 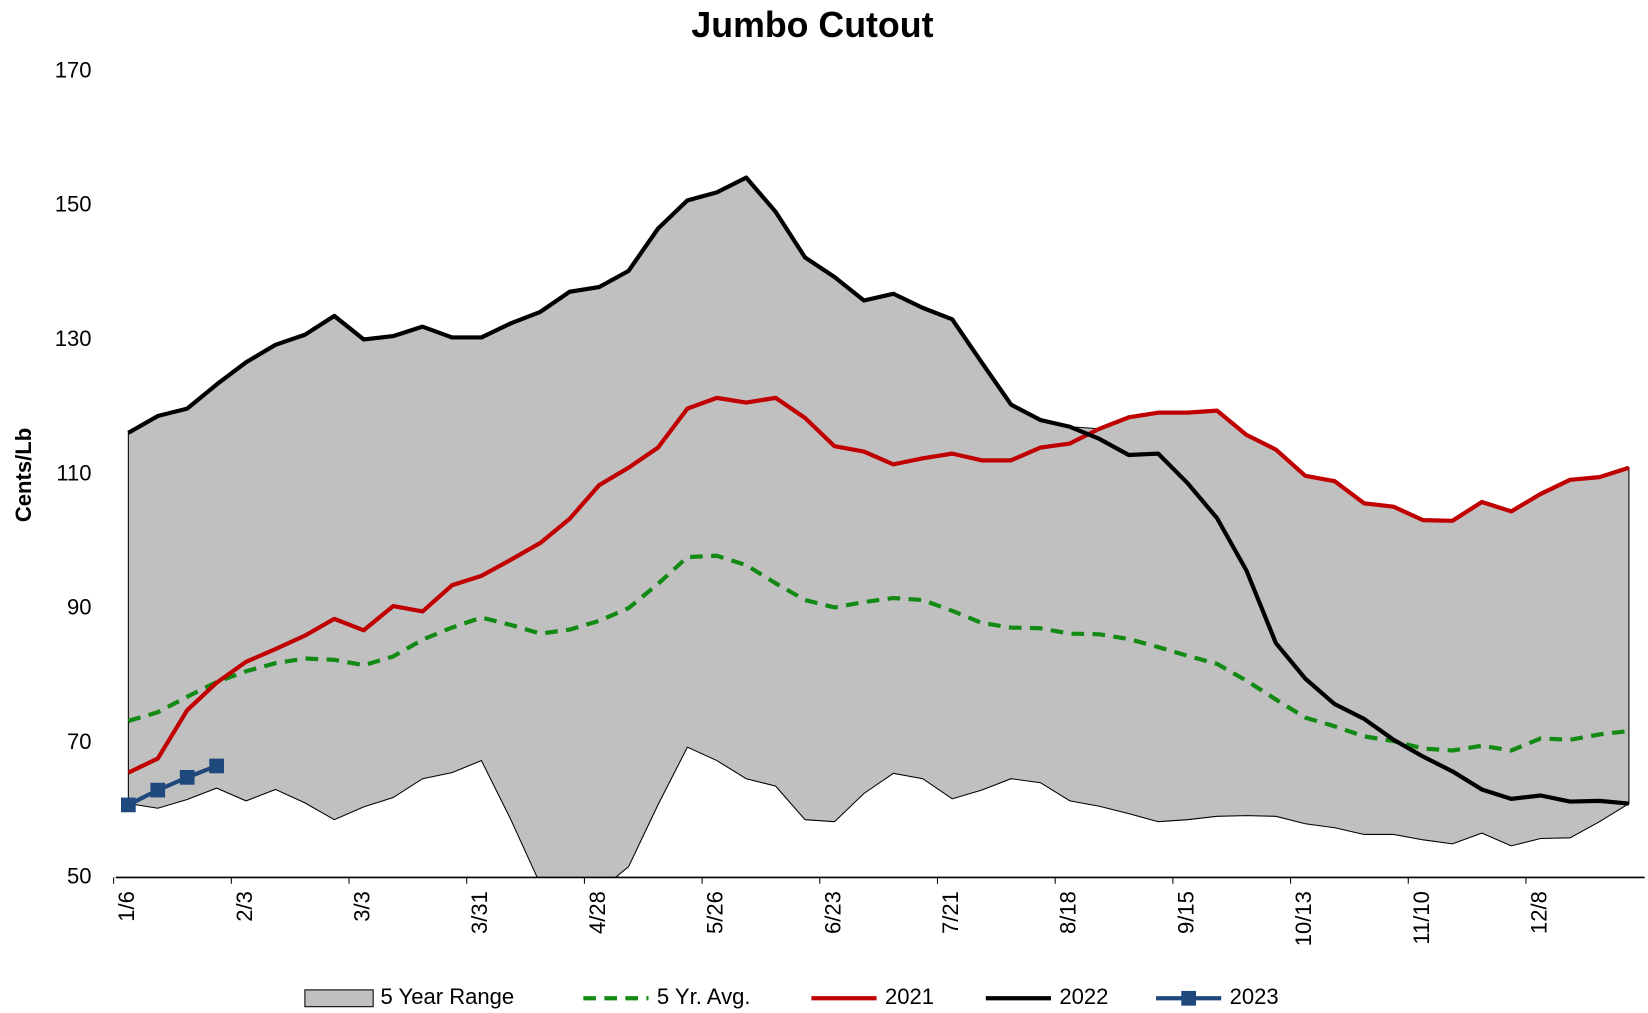 What do you see at coordinates (244, 906) in the screenshot?
I see `x-tick-label: 2/3` at bounding box center [244, 906].